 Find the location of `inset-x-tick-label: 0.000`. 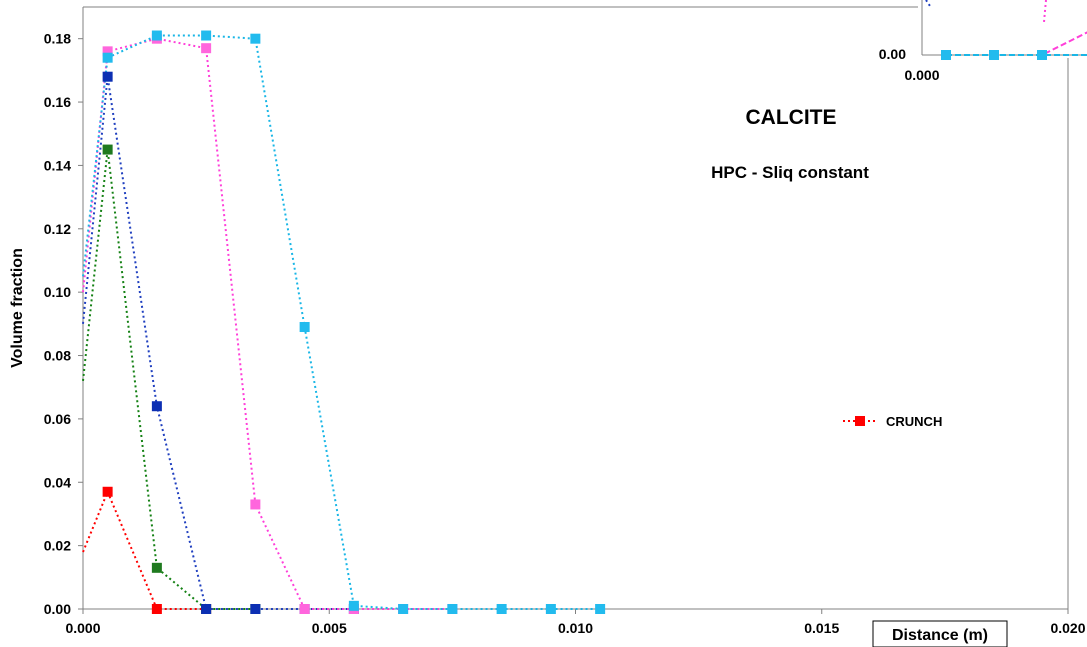

inset-x-tick-label: 0.000 is located at coordinates (921, 75).